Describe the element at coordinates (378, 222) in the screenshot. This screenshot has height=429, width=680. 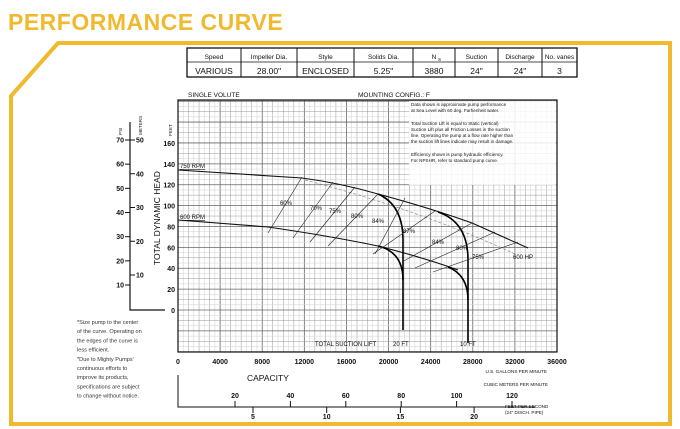
I see `efficiency-label: 84%` at that location.